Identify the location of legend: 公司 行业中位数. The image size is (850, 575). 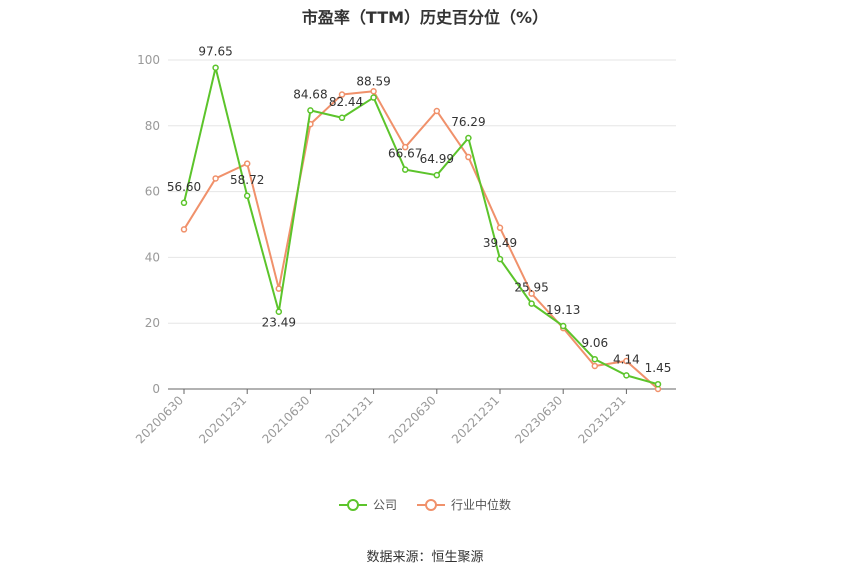
(425, 504).